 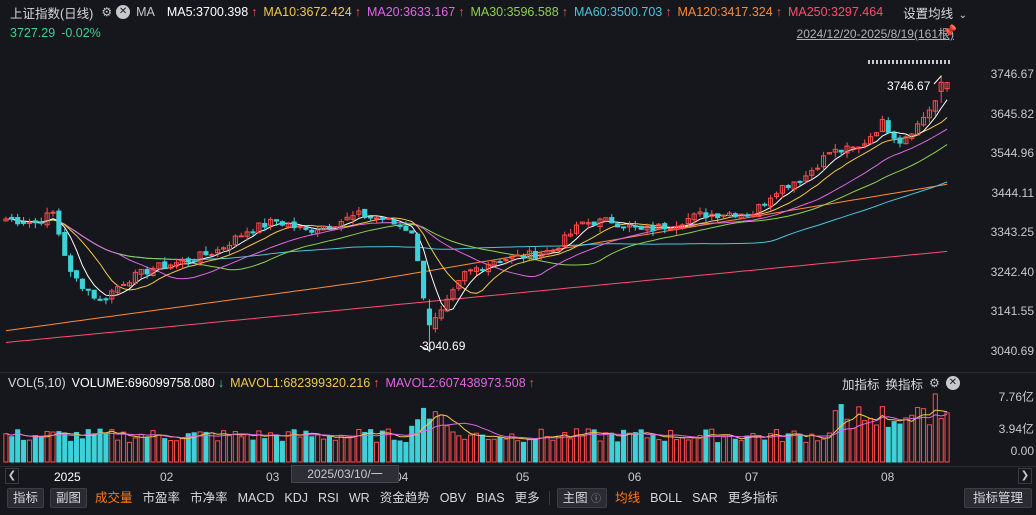 I want to click on settings-ma-button: 设置均线 ⌄, so click(x=938, y=12).